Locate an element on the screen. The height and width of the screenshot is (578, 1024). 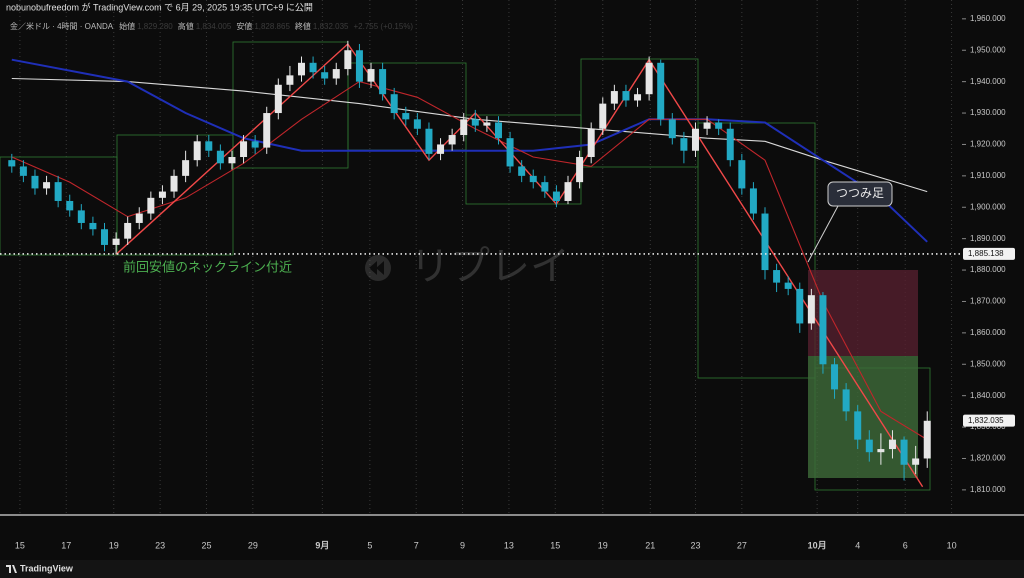
x-tick-label: 13 is located at coordinates (509, 545).